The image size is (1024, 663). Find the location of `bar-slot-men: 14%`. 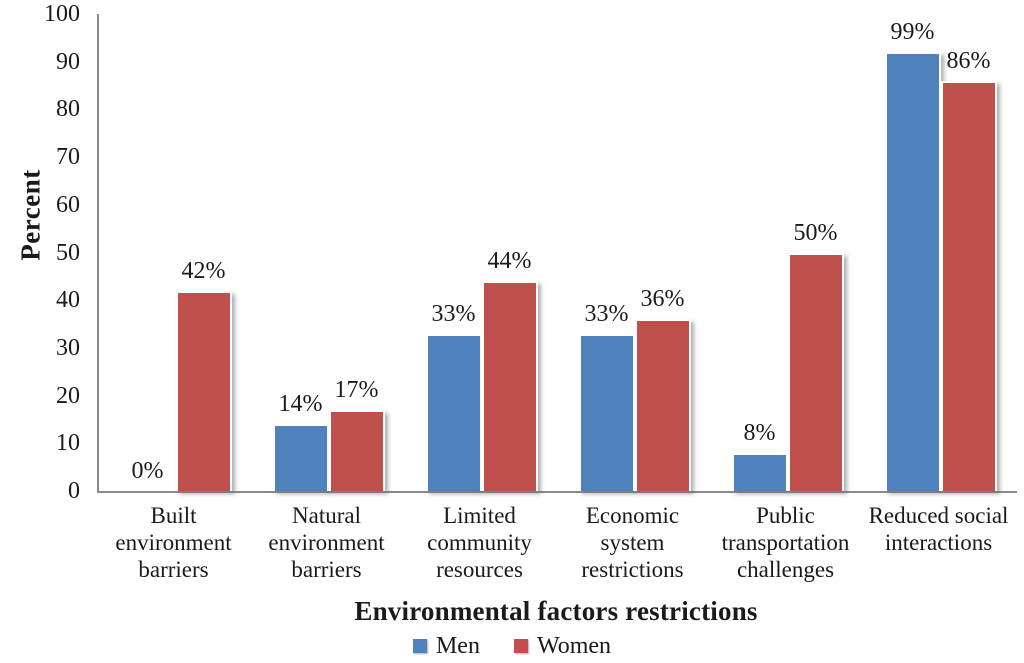

bar-slot-men: 14% is located at coordinates (300, 252).